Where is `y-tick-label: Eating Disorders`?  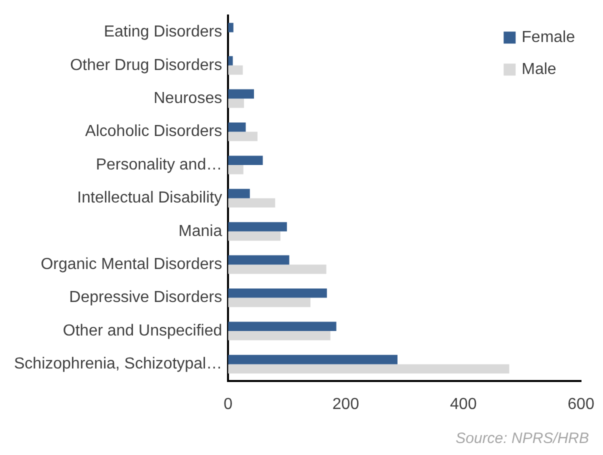 y-tick-label: Eating Disorders is located at coordinates (163, 32).